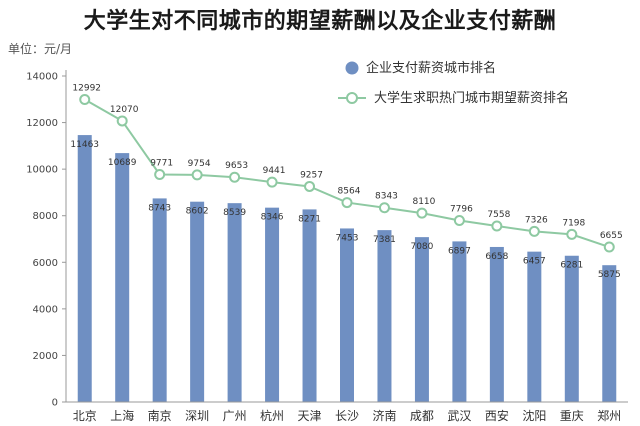 The width and height of the screenshot is (640, 426). Describe the element at coordinates (45, 263) in the screenshot. I see `y-tick-label: 6000` at that location.